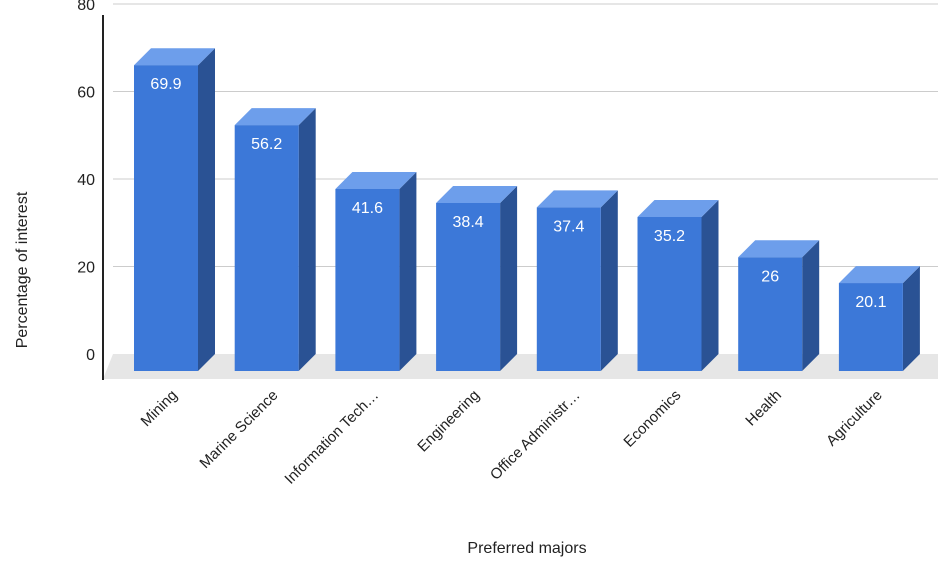 This screenshot has height=567, width=938. What do you see at coordinates (448, 421) in the screenshot?
I see `x-category-label: Engineering` at bounding box center [448, 421].